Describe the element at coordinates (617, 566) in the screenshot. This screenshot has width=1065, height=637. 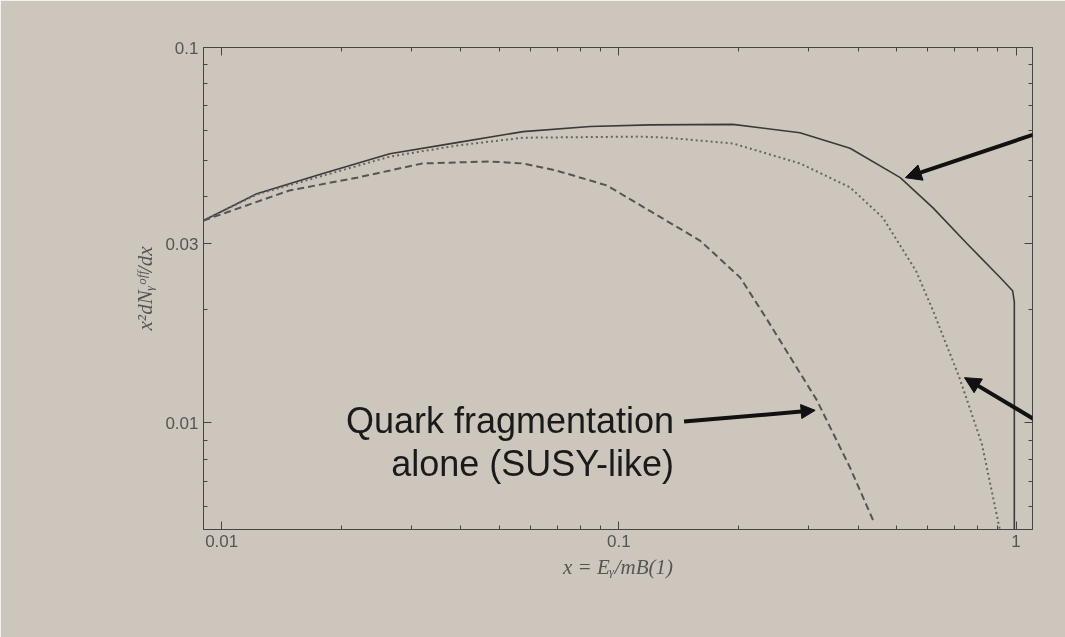
I see `x-axis-title: x = Eᵧ/mB(1)` at that location.